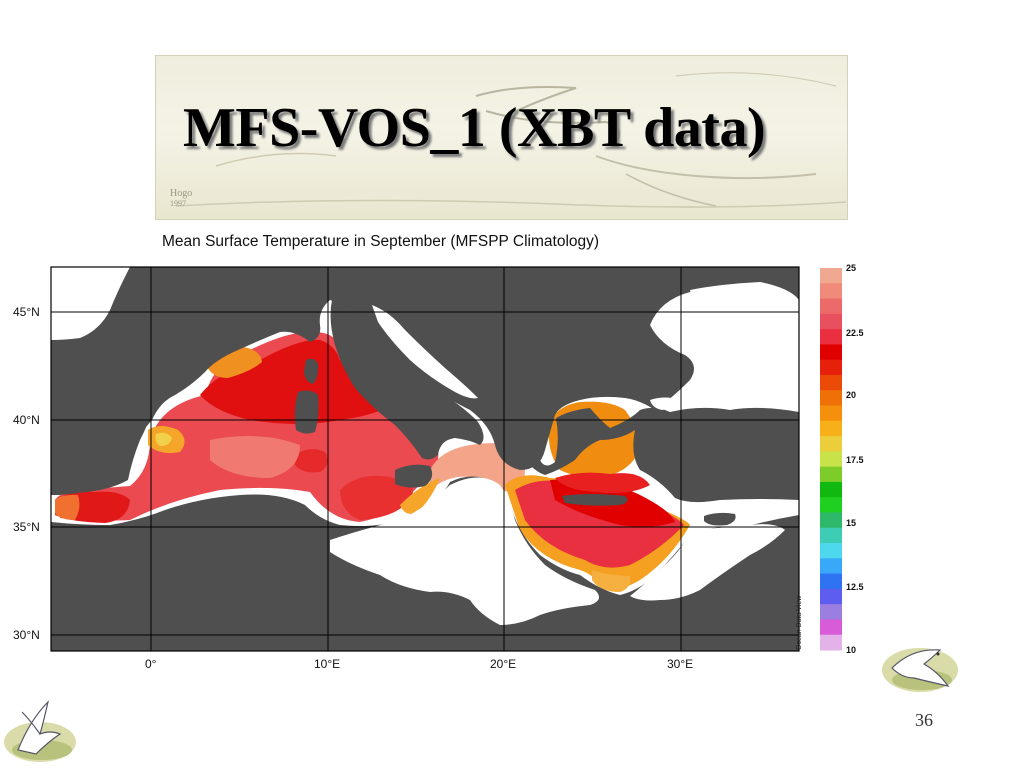  I want to click on sea-nodata-gulf-of-sidra, so click(464, 551).